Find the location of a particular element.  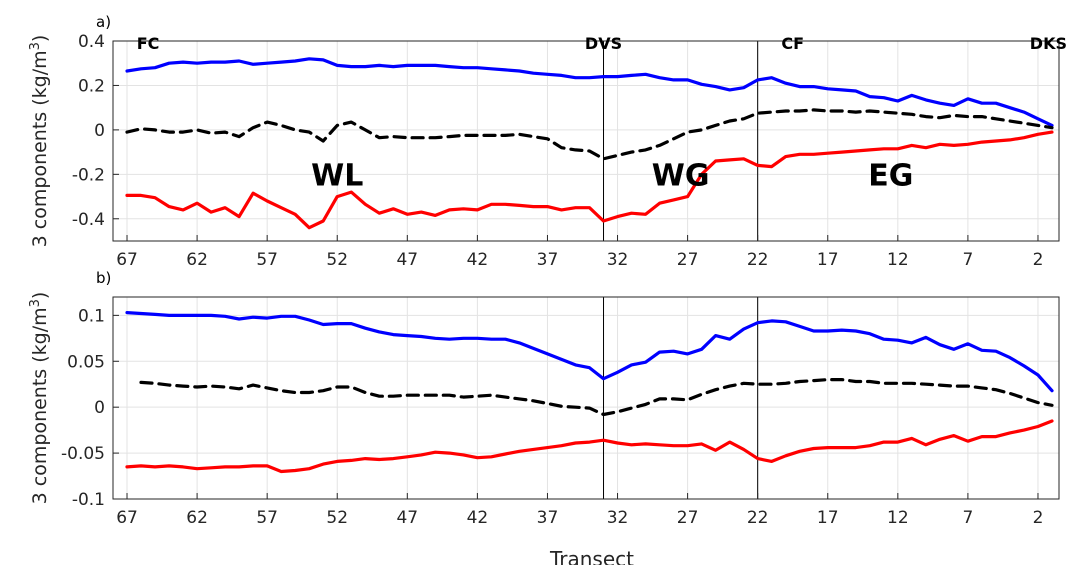

site-label: DKS is located at coordinates (1048, 43).